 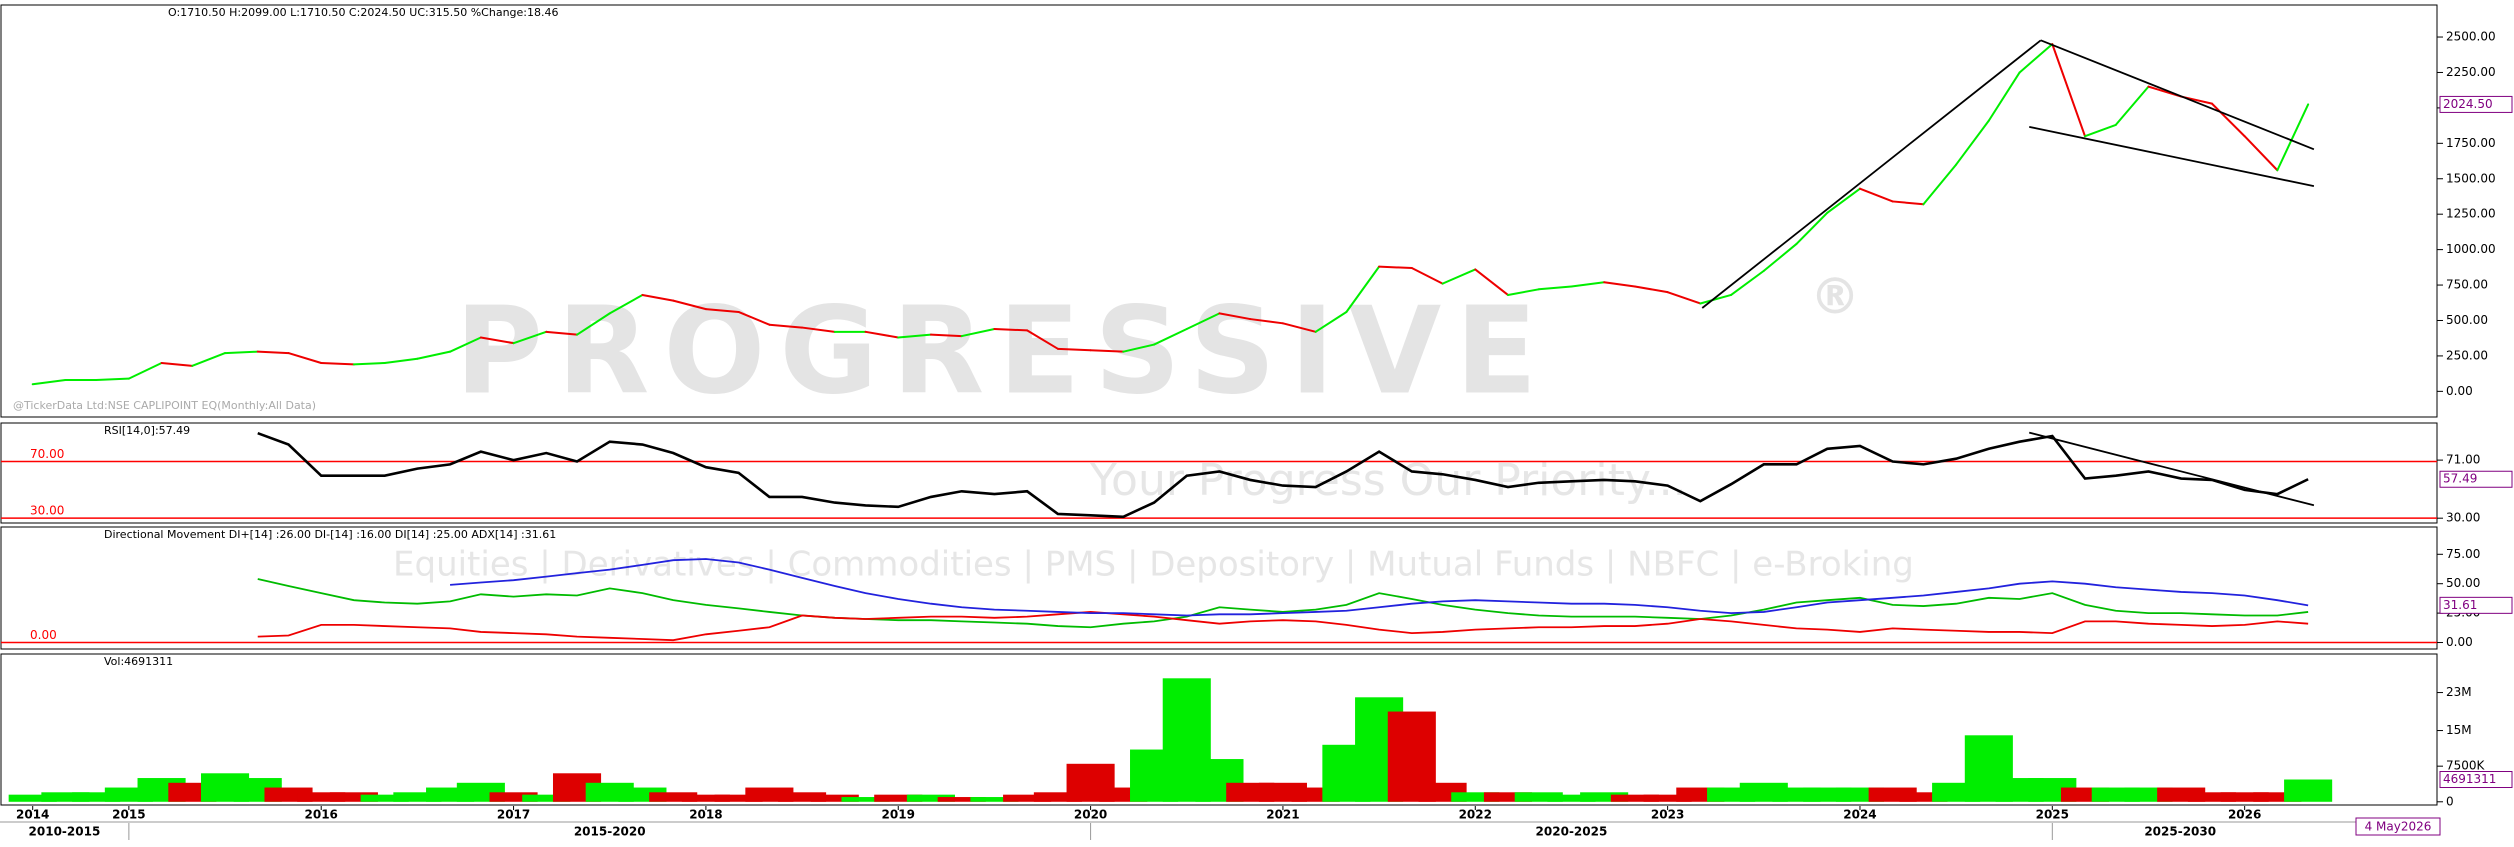 I want to click on y-tick-label: 1750.00, so click(x=2471, y=143).